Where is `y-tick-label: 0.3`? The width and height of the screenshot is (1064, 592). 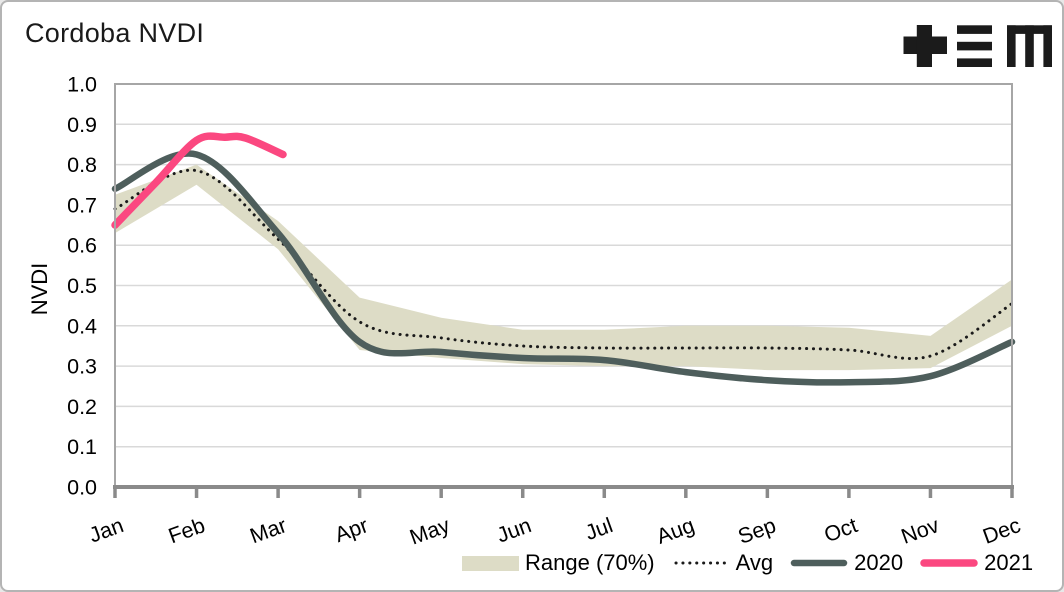 y-tick-label: 0.3 is located at coordinates (82, 367).